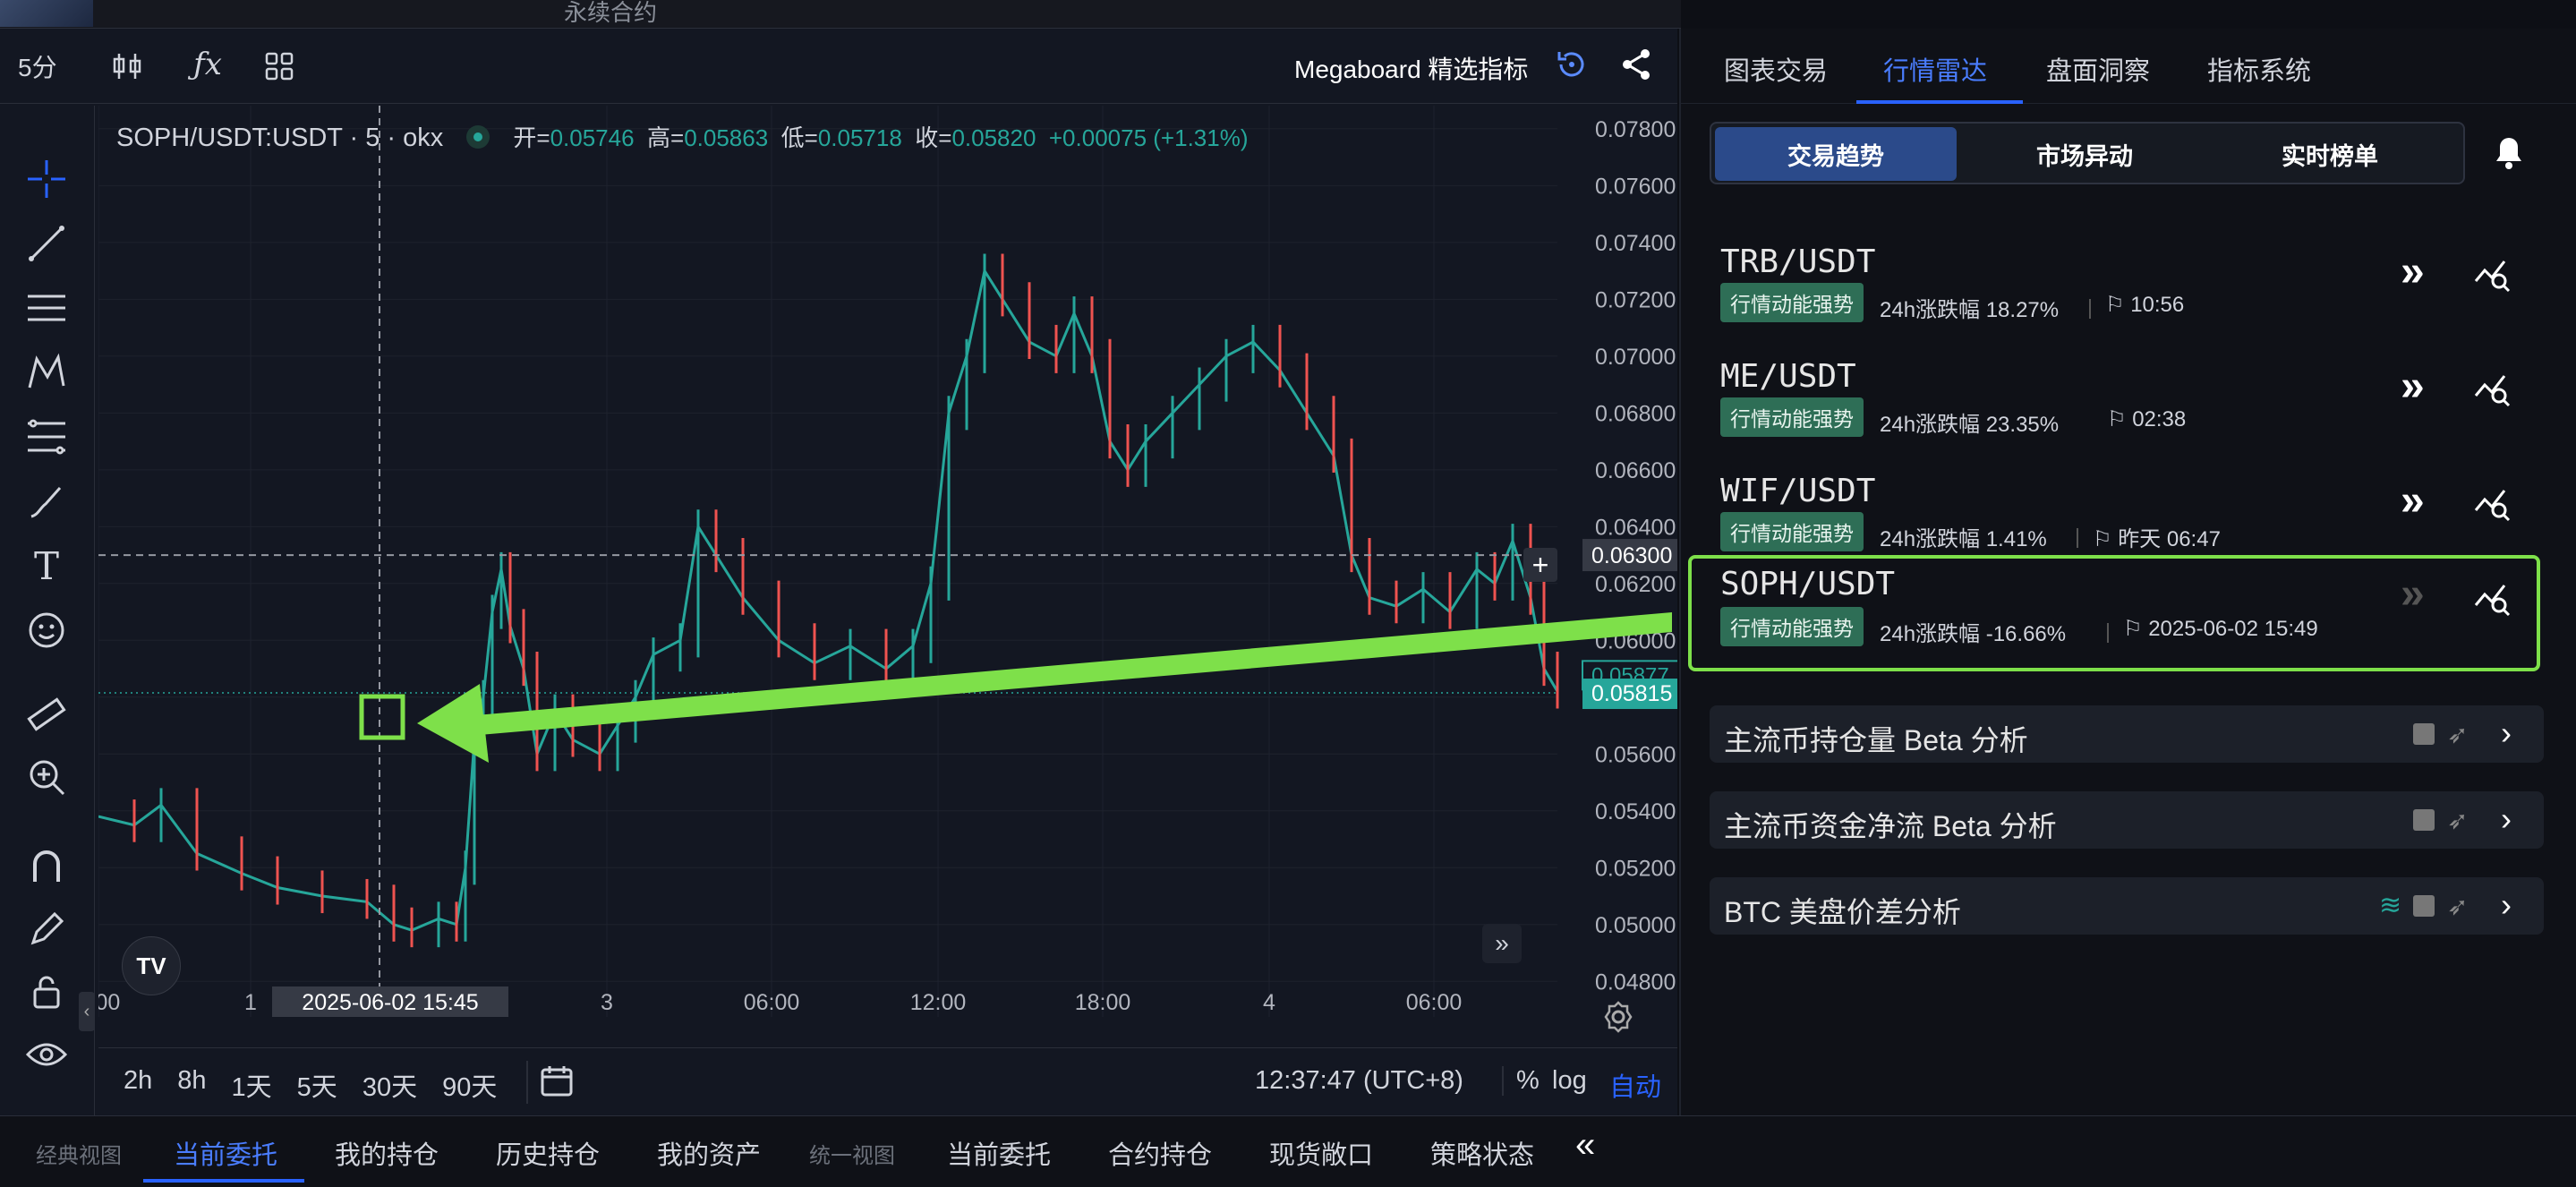  What do you see at coordinates (192, 1080) in the screenshot?
I see `range-button: 8h` at bounding box center [192, 1080].